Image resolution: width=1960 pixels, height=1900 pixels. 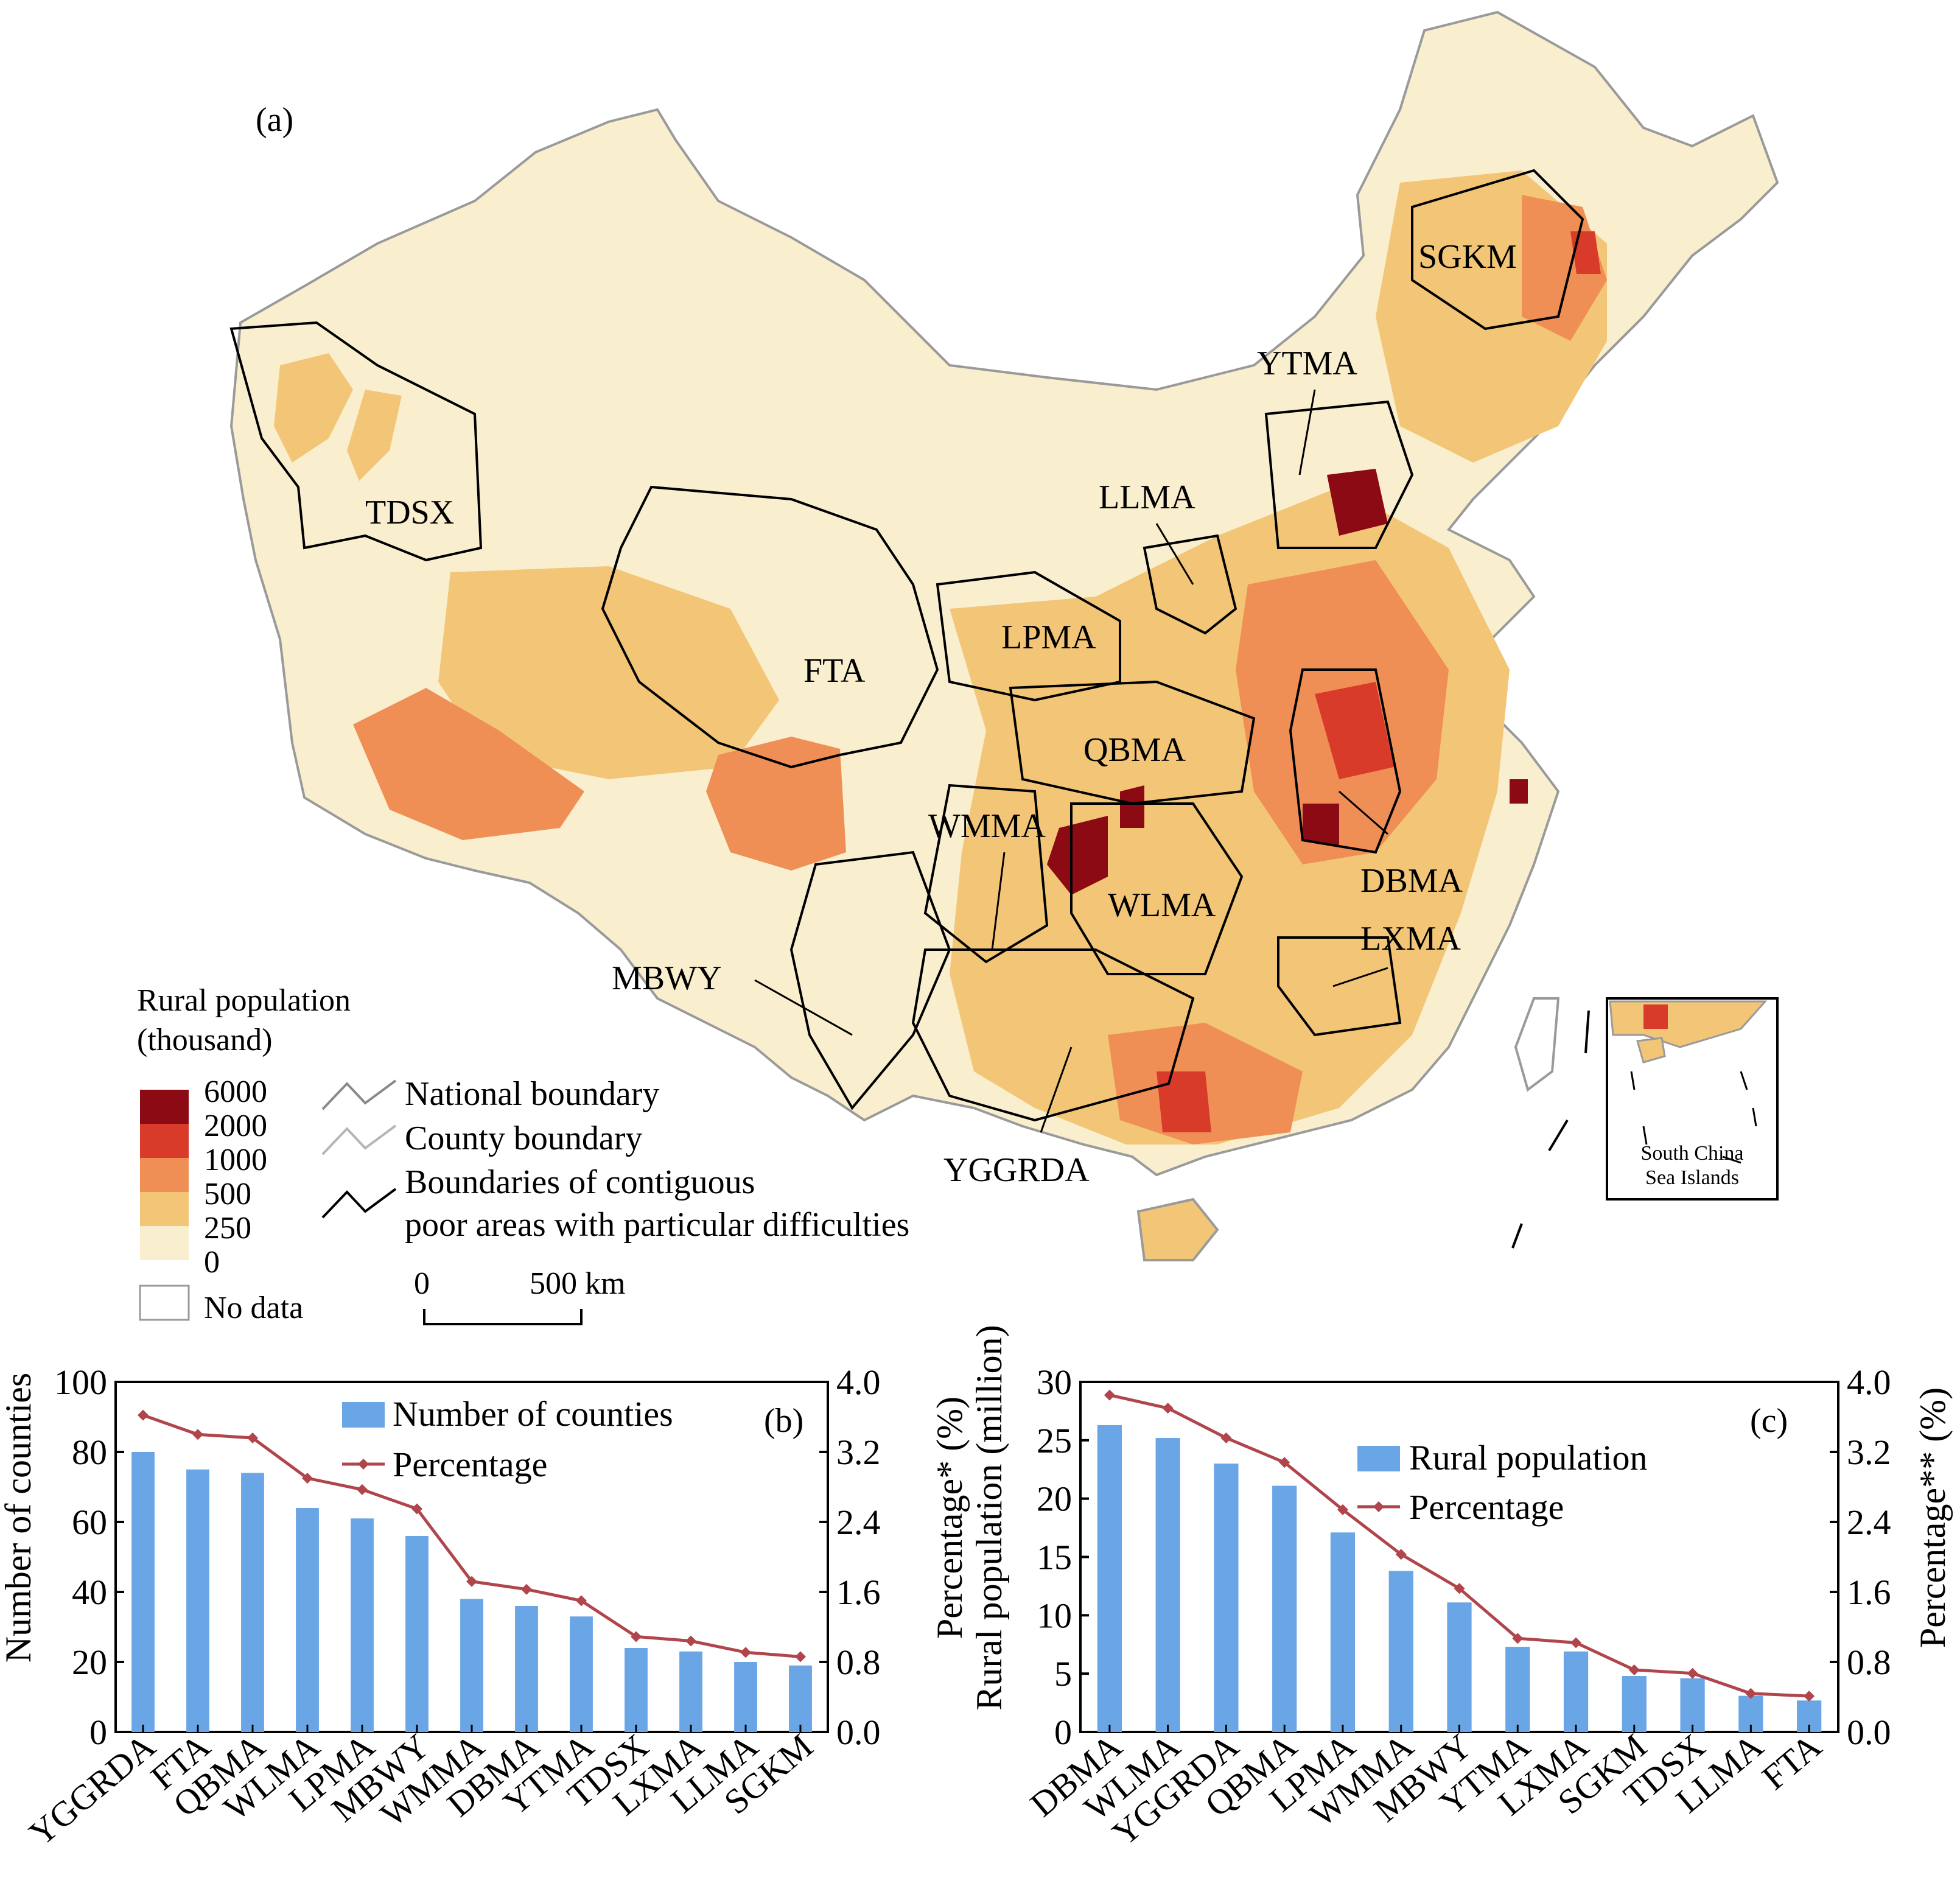 What do you see at coordinates (1693, 1117) in the screenshot?
I see `inset-nine-dash` at bounding box center [1693, 1117].